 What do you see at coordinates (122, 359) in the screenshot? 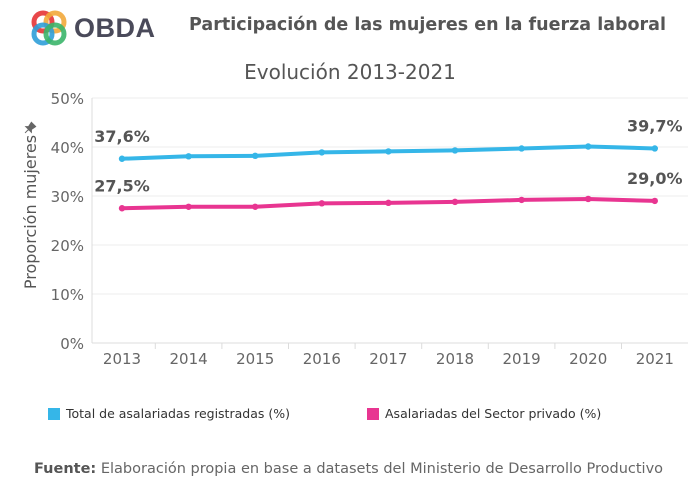
I see `x-tick-label: 2013` at bounding box center [122, 359].